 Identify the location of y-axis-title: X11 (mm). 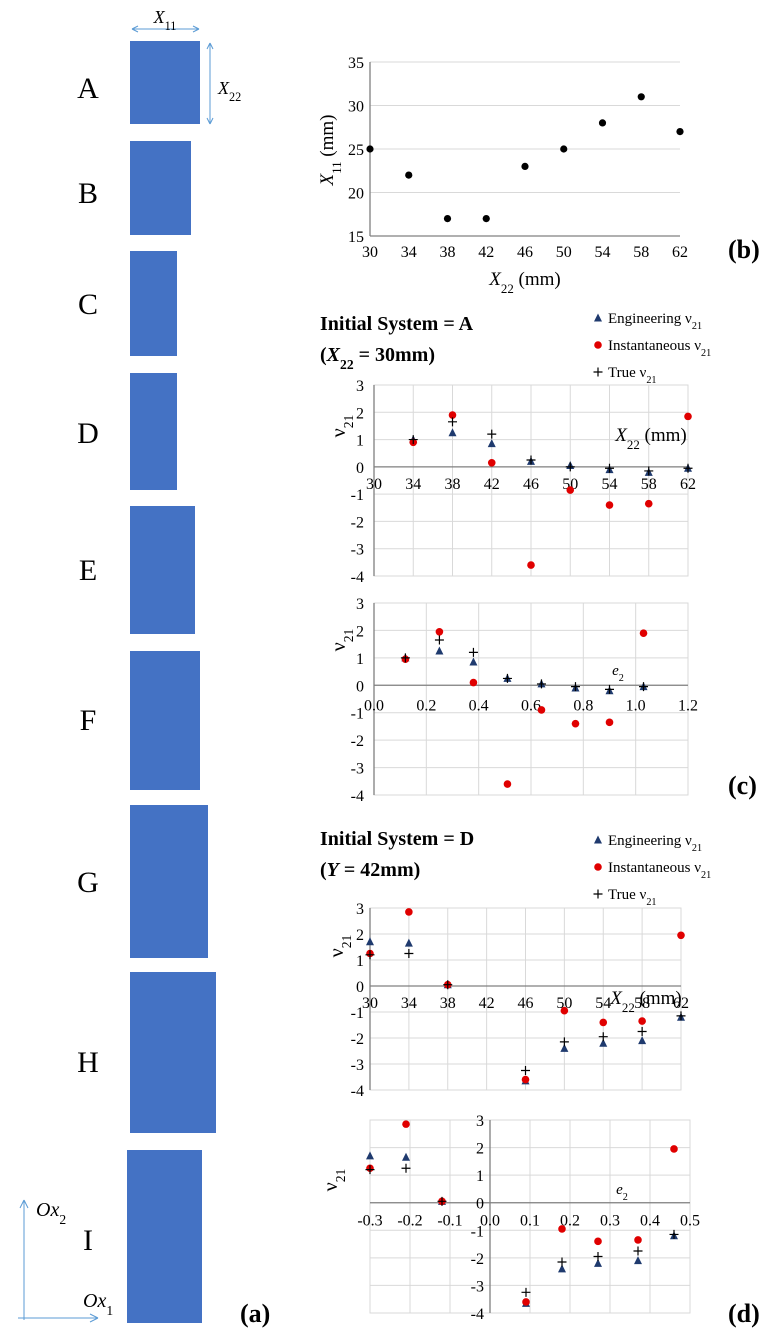
(330, 150).